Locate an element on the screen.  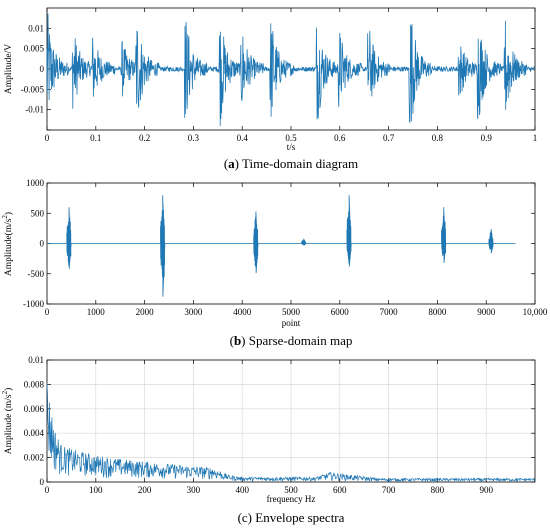
y-tick-label: -0.01 is located at coordinates (34, 110).